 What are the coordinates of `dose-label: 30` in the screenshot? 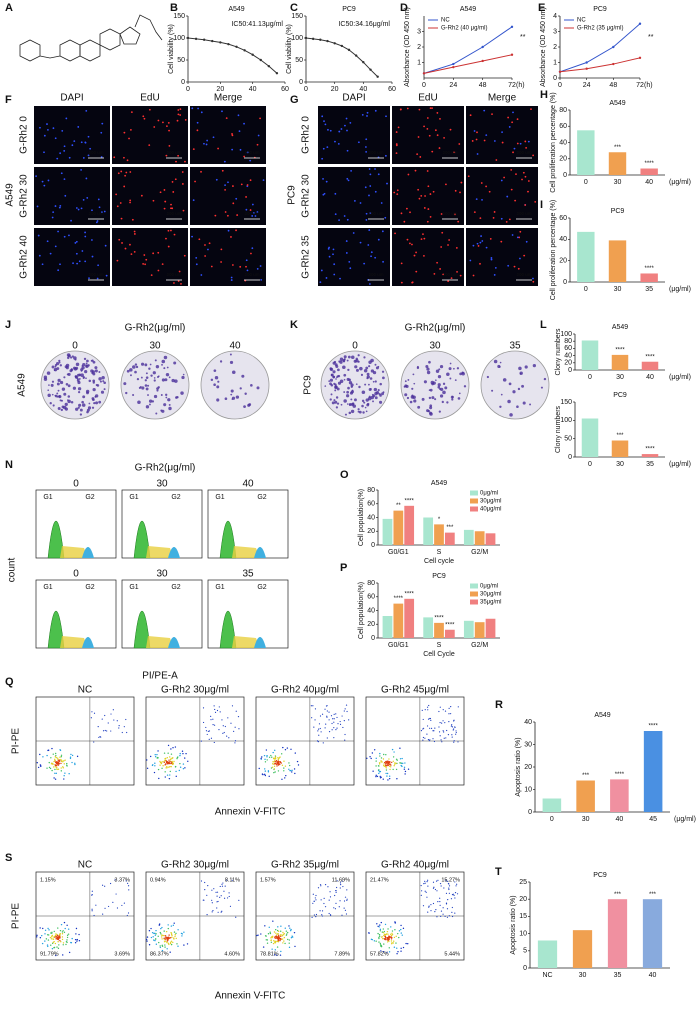 It's located at (162, 484).